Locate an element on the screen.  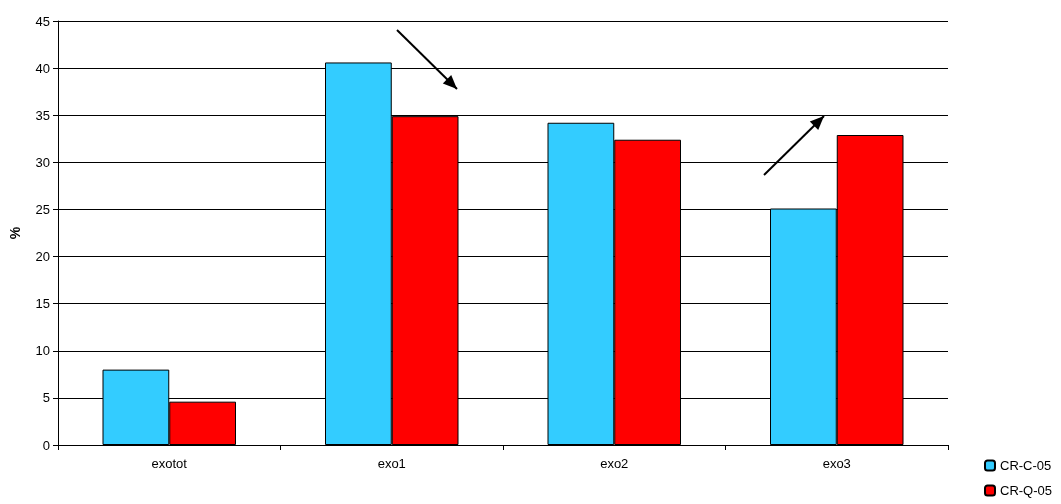
legend-label: CR-C-05 is located at coordinates (1025, 465).